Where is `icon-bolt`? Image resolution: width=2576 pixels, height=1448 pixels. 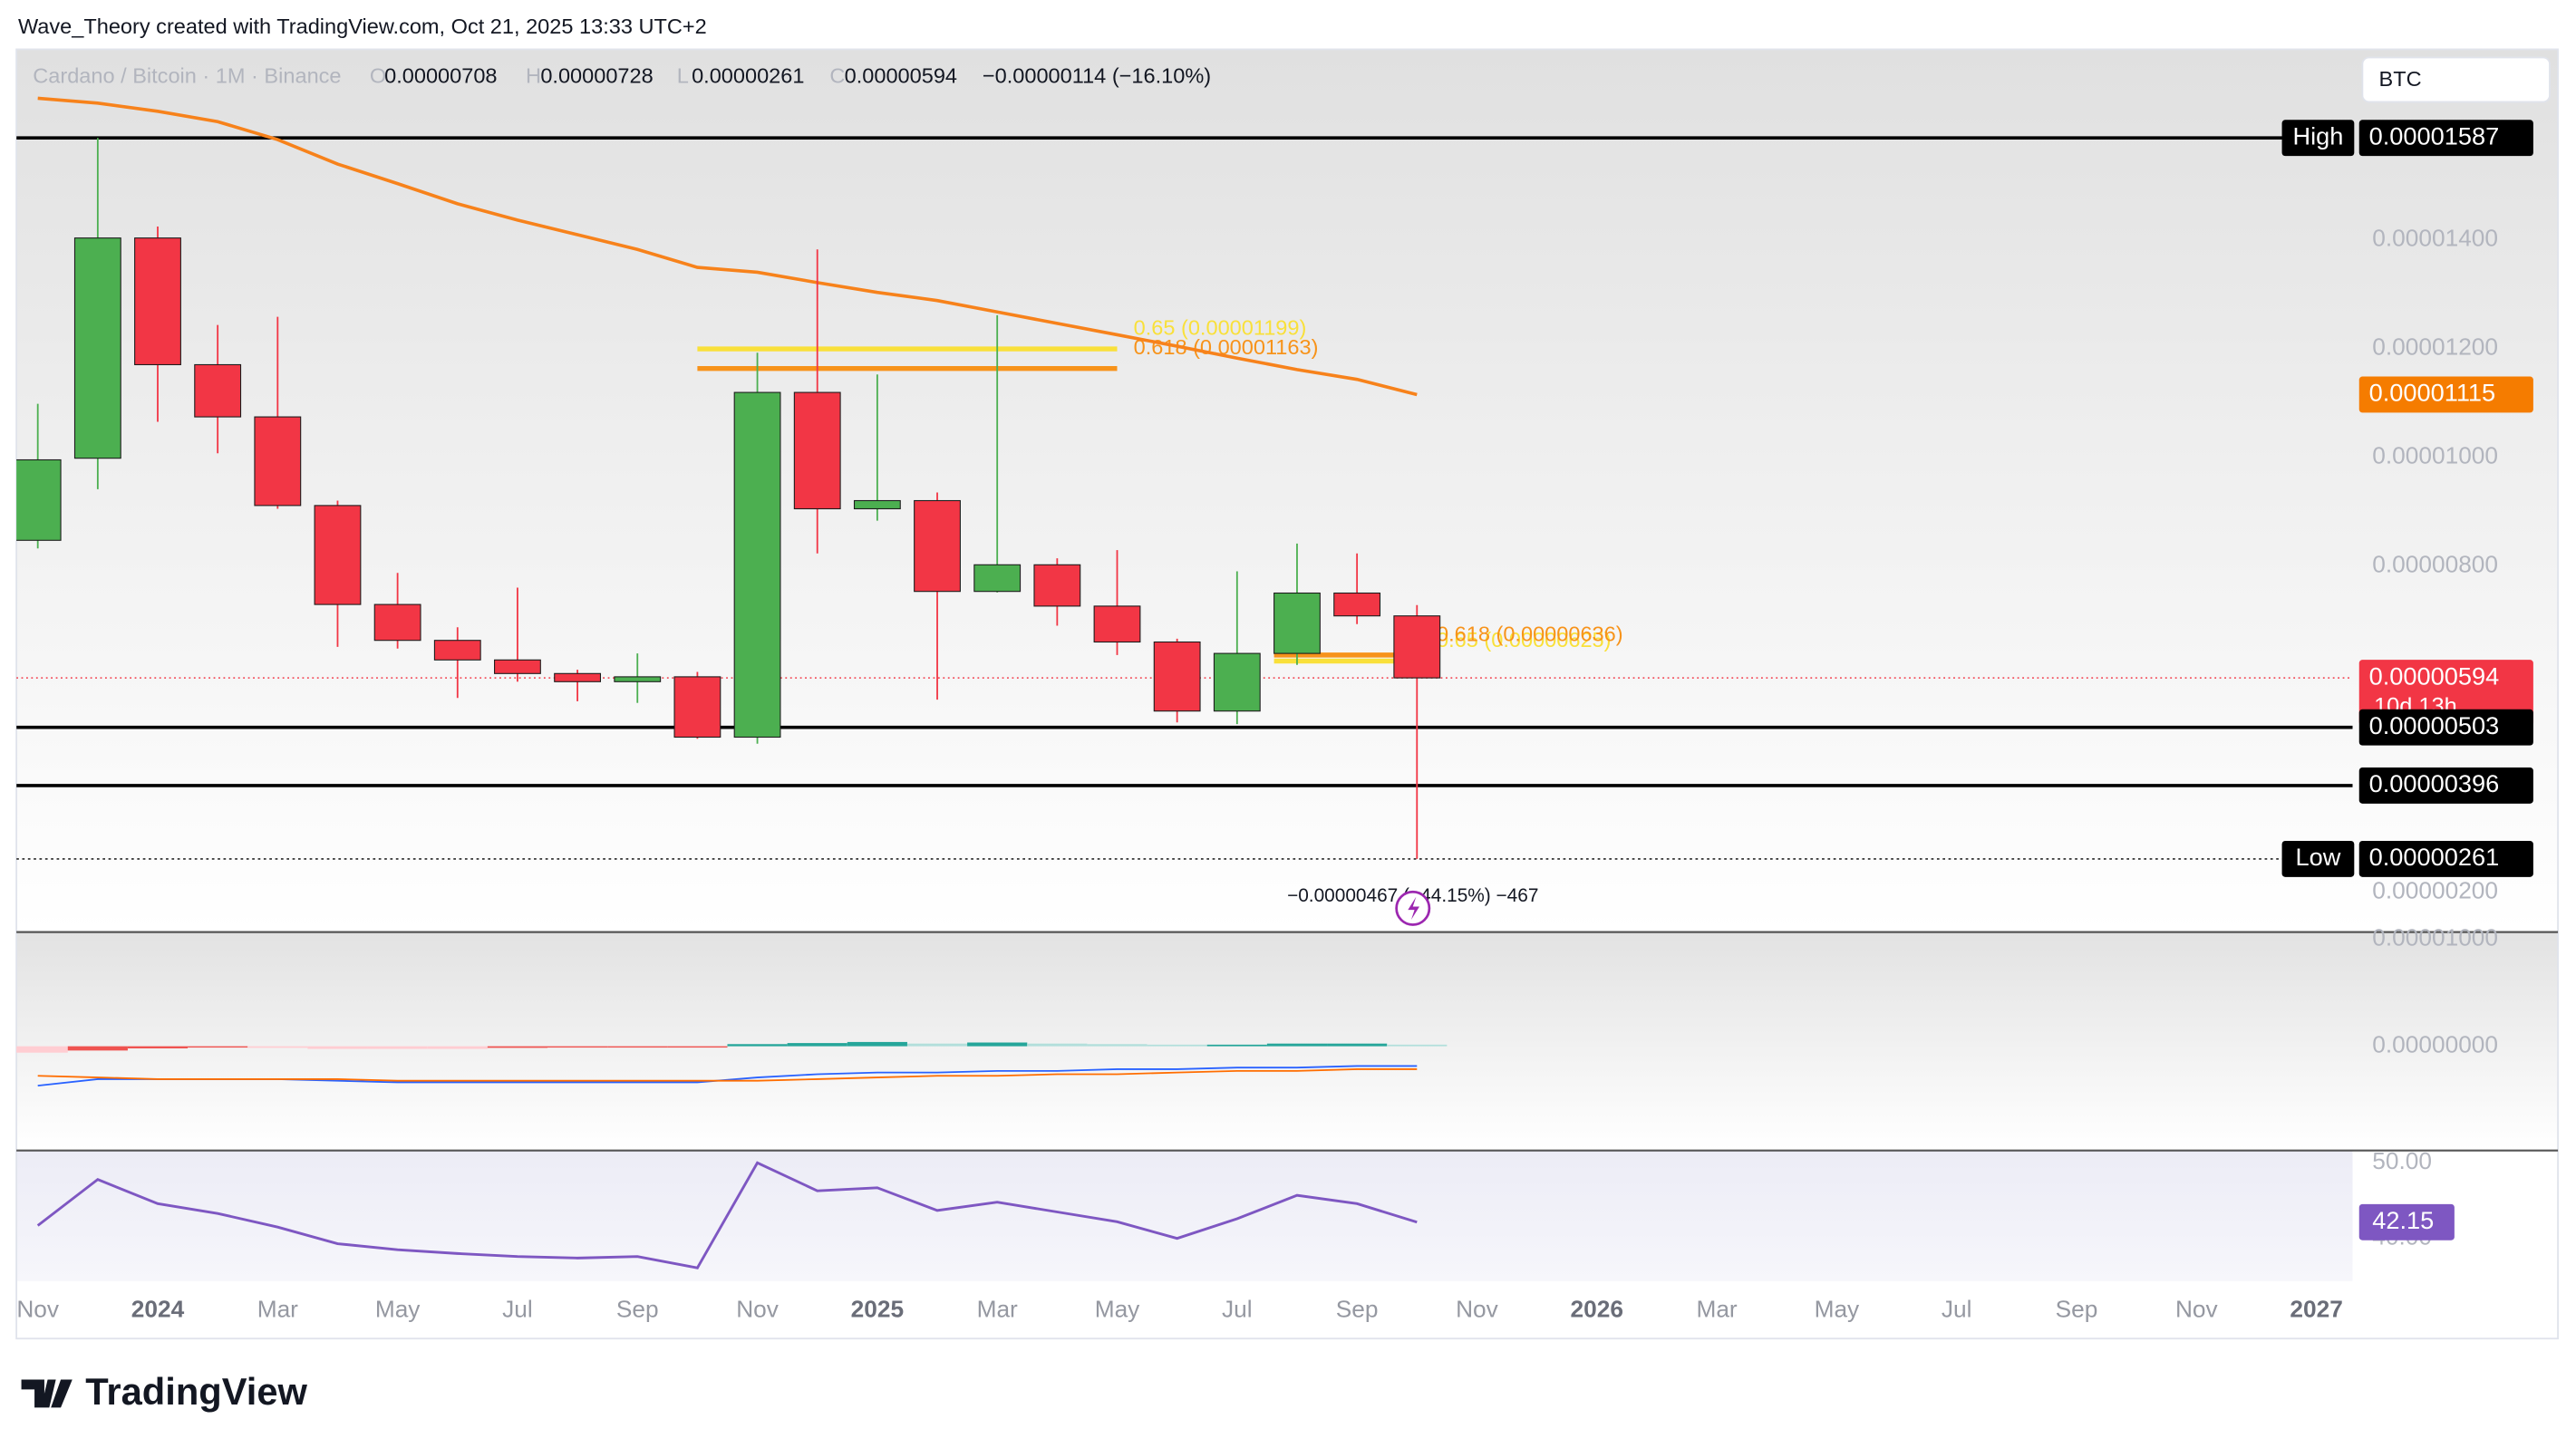 icon-bolt is located at coordinates (1413, 908).